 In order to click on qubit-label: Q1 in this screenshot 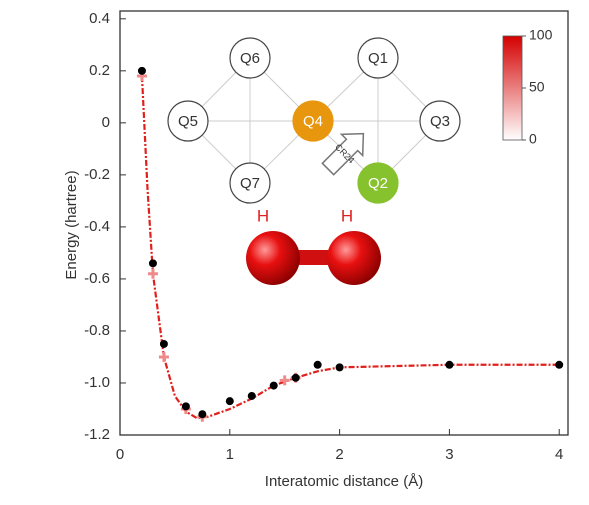, I will do `click(378, 58)`.